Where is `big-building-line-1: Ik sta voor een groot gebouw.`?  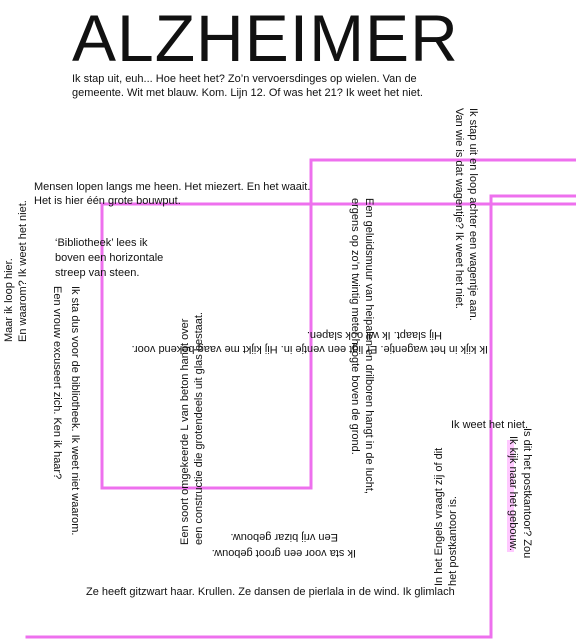 big-building-line-1: Ik sta voor een groot gebouw. is located at coordinates (283, 553).